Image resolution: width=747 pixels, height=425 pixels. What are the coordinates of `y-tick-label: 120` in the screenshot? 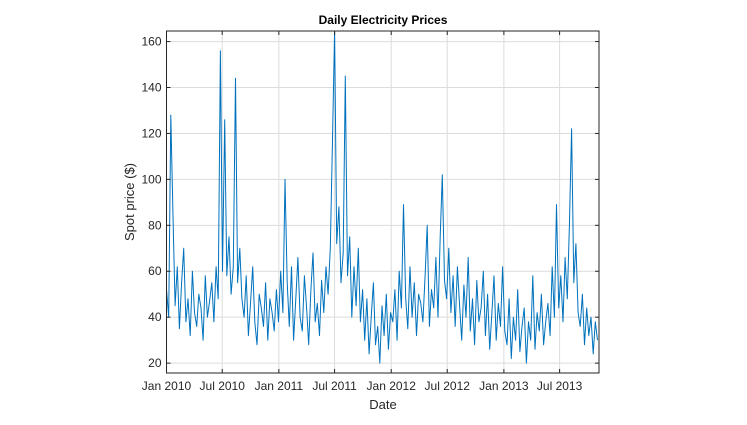 It's located at (151, 133).